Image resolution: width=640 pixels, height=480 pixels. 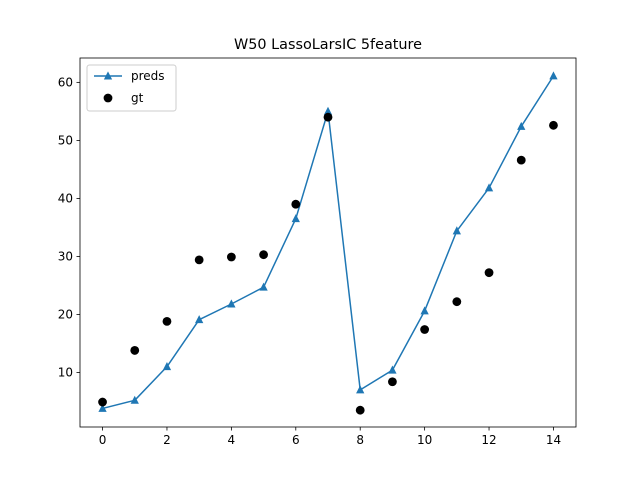 What do you see at coordinates (65, 257) in the screenshot?
I see `y-tick-label: 30` at bounding box center [65, 257].